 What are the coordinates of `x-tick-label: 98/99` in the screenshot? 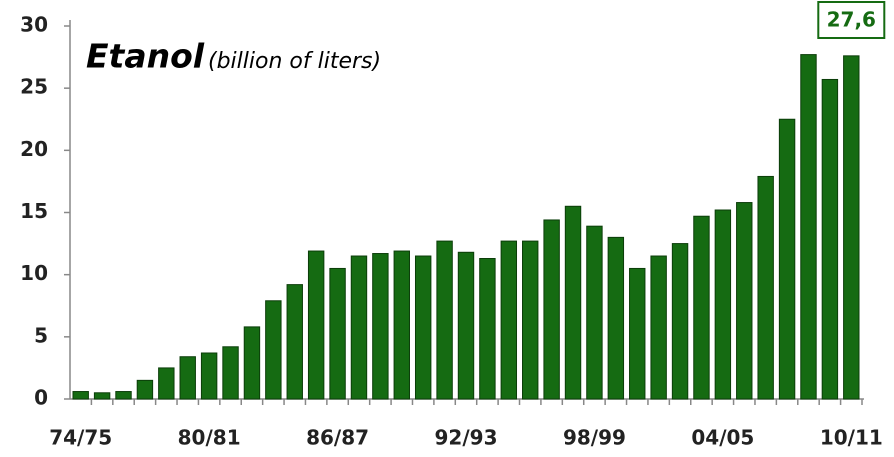 It's located at (594, 438).